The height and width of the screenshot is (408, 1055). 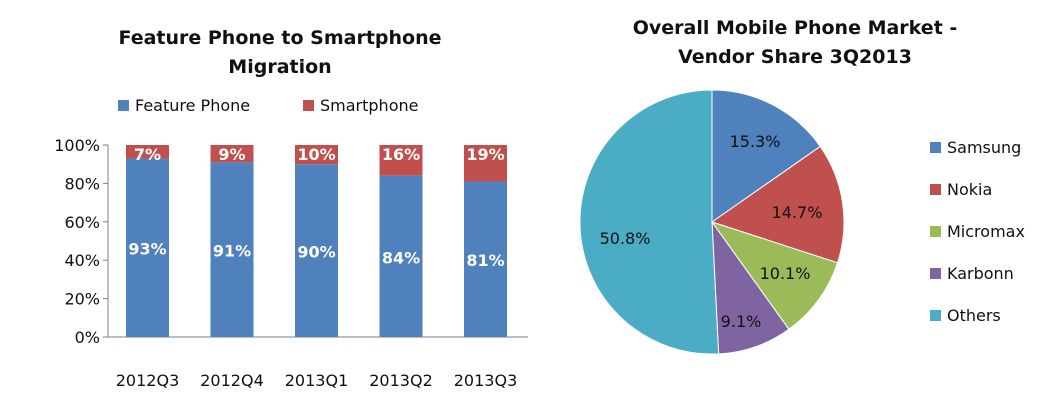 I want to click on bar-chart-title-line-2: Migration, so click(x=280, y=67).